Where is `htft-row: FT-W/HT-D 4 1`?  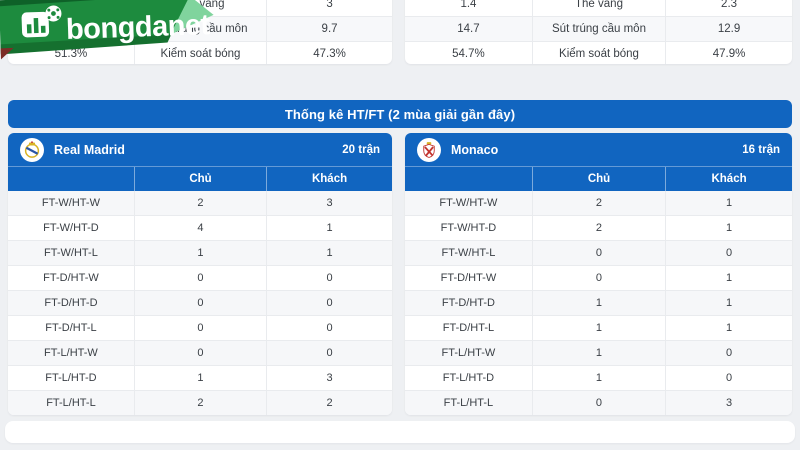 htft-row: FT-W/HT-D 4 1 is located at coordinates (200, 227).